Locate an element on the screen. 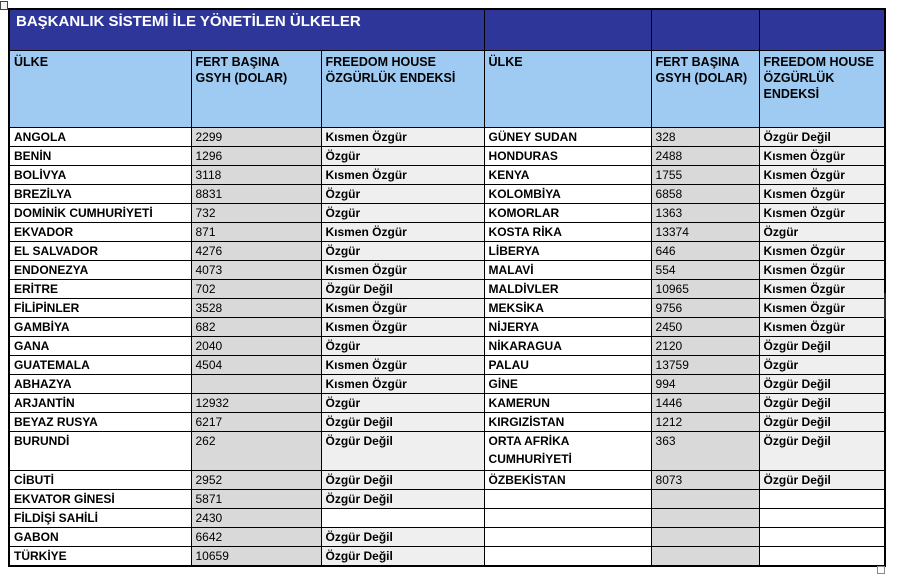 This screenshot has height=579, width=900. left-gdp-cell: 2430 is located at coordinates (256, 518).